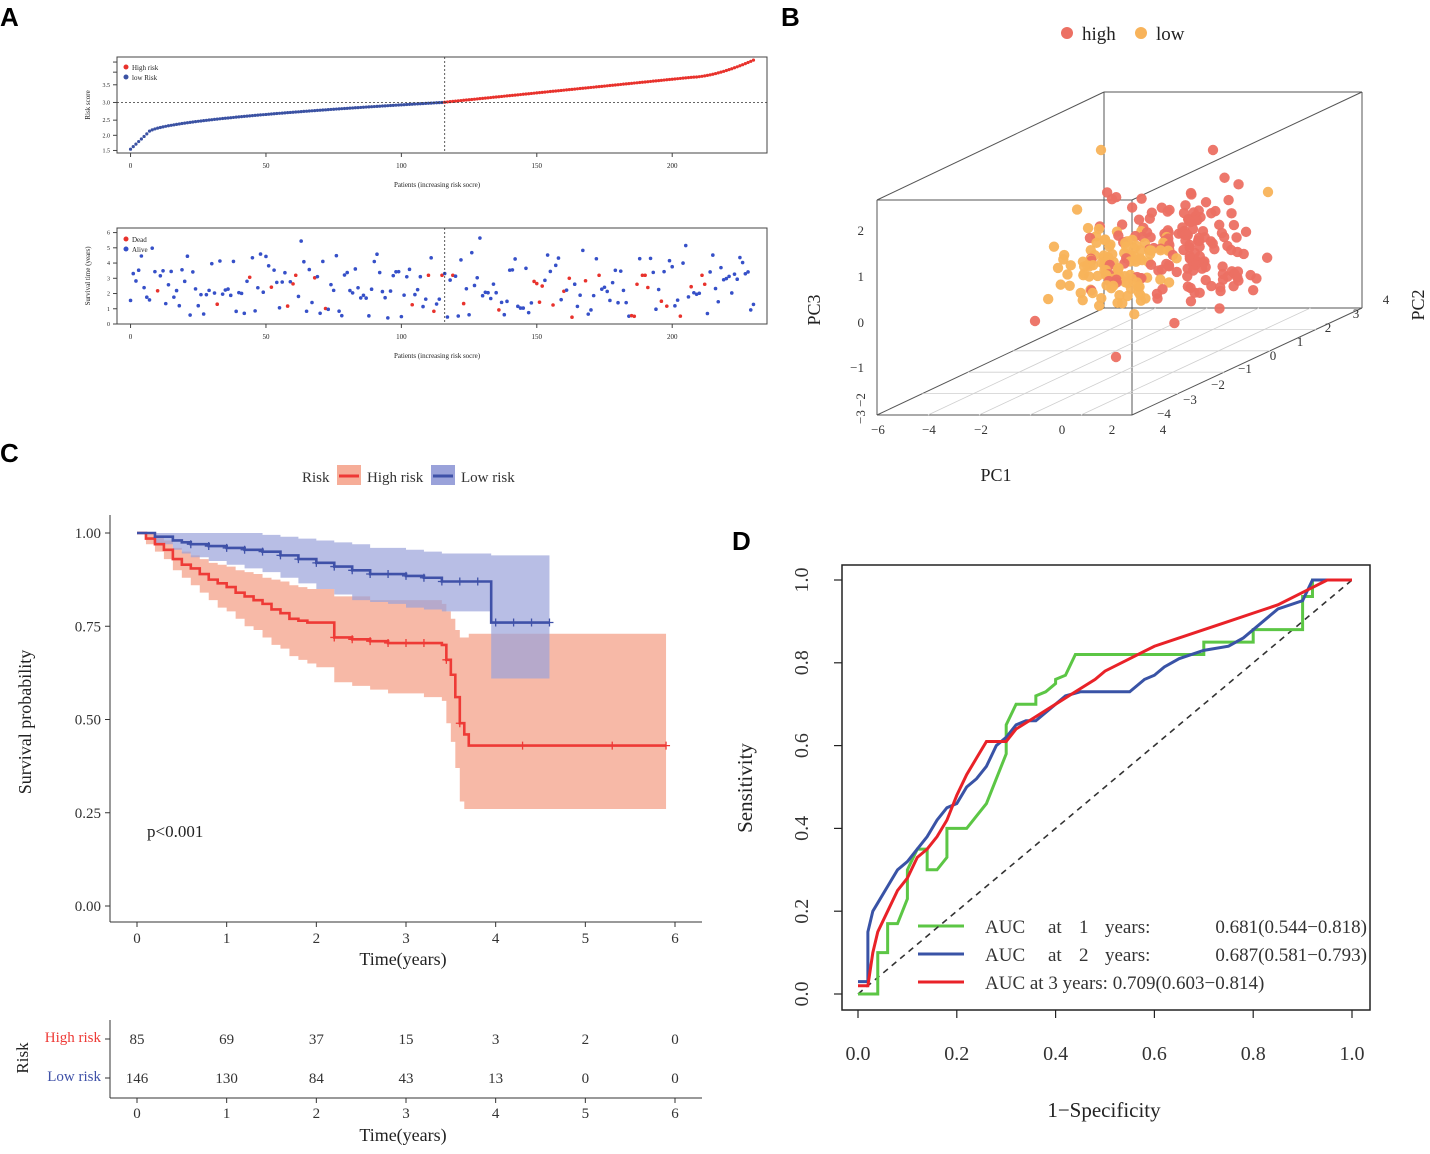  What do you see at coordinates (1055, 1054) in the screenshot?
I see `roc-x-tick-label: 0.4` at bounding box center [1055, 1054].